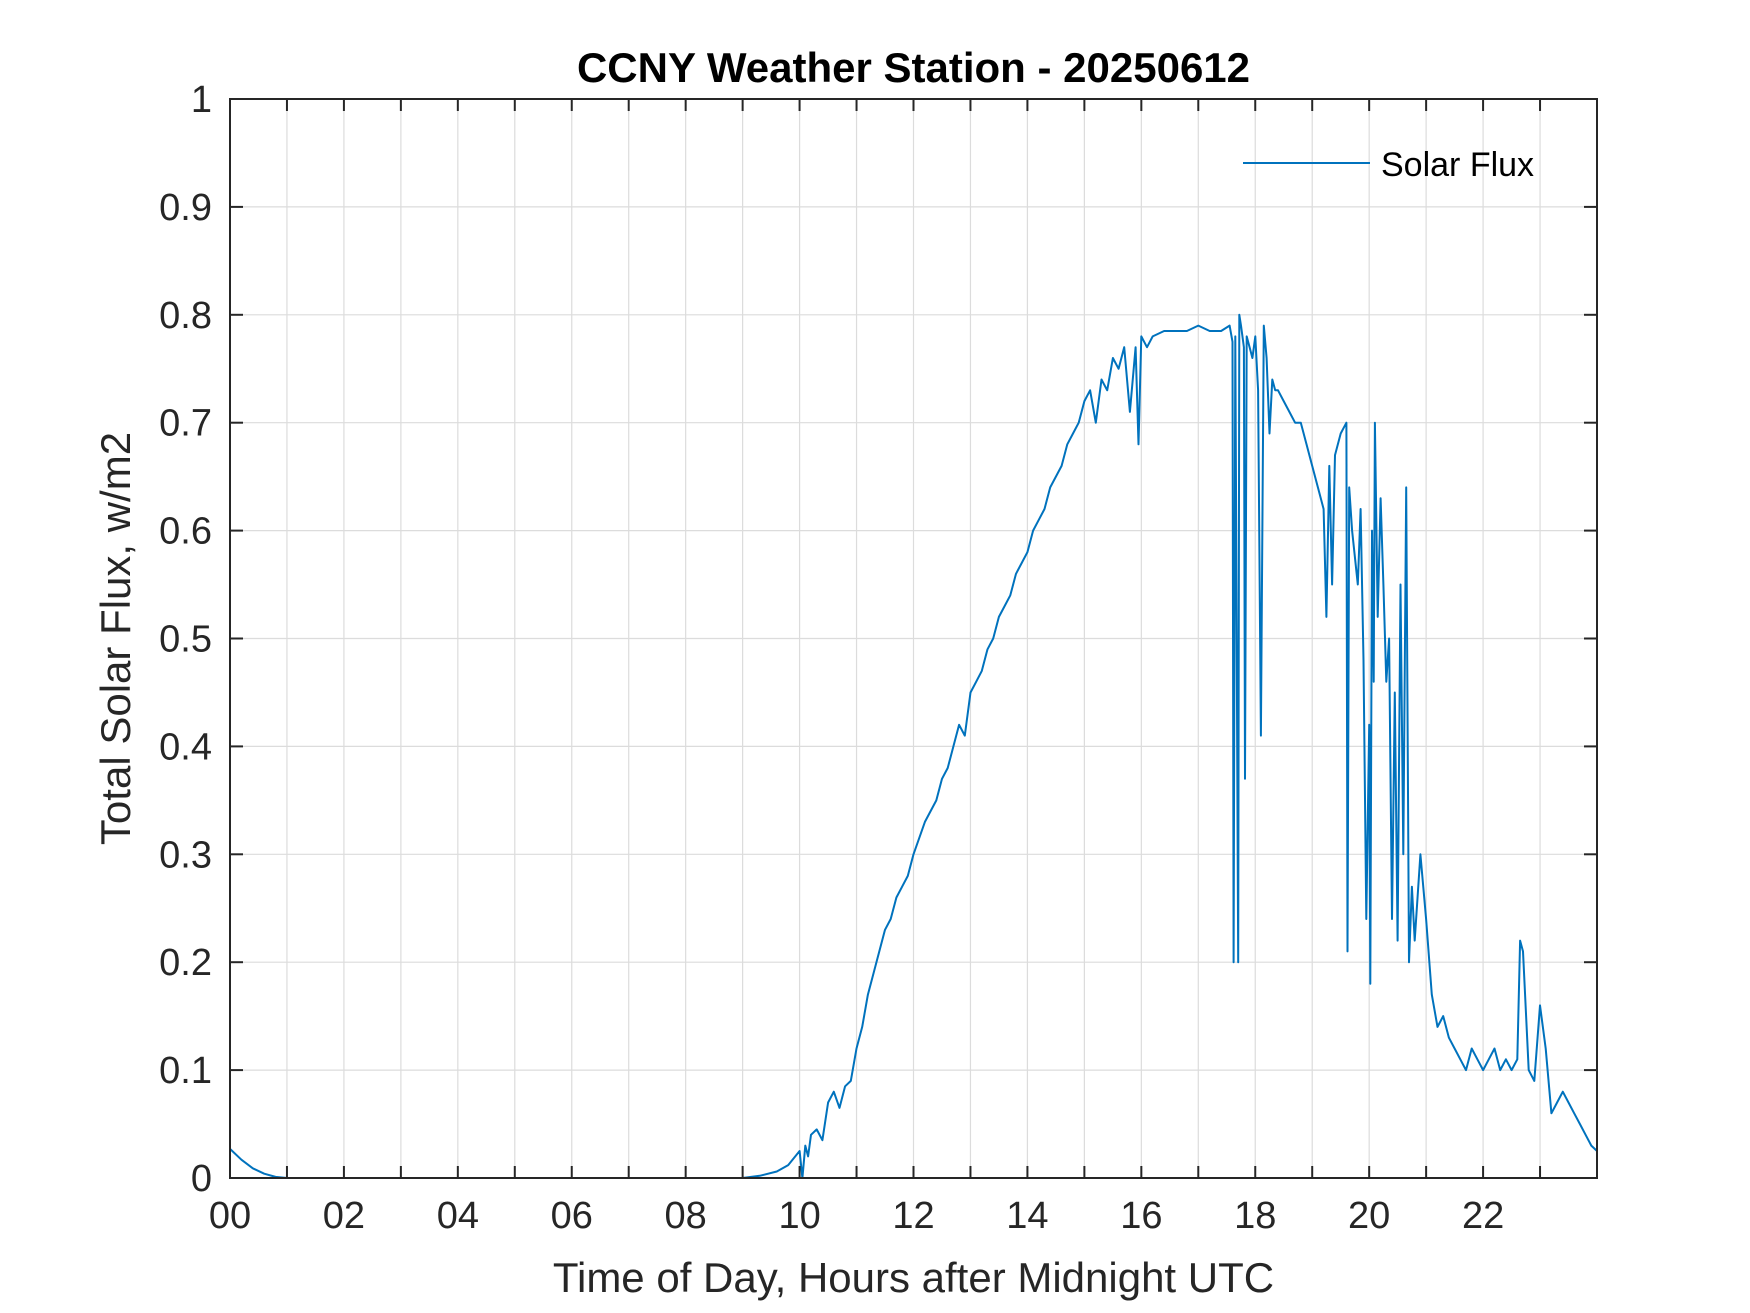 The width and height of the screenshot is (1750, 1313). What do you see at coordinates (185, 963) in the screenshot?
I see `y-tick-label: 0.2` at bounding box center [185, 963].